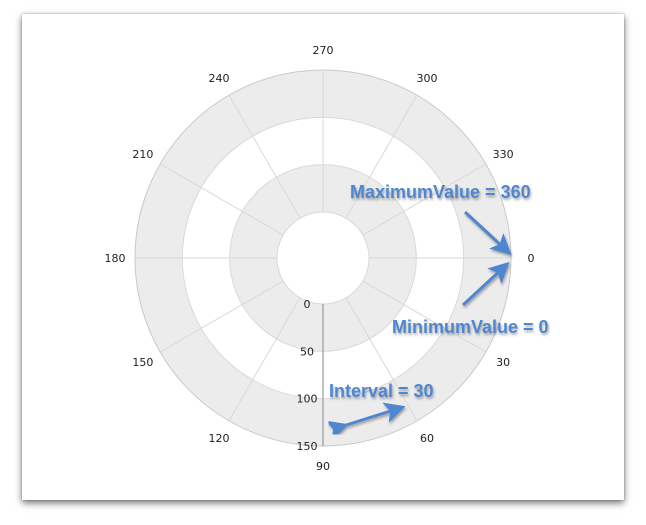  Describe the element at coordinates (365, 421) in the screenshot. I see `interval-arrow` at that location.